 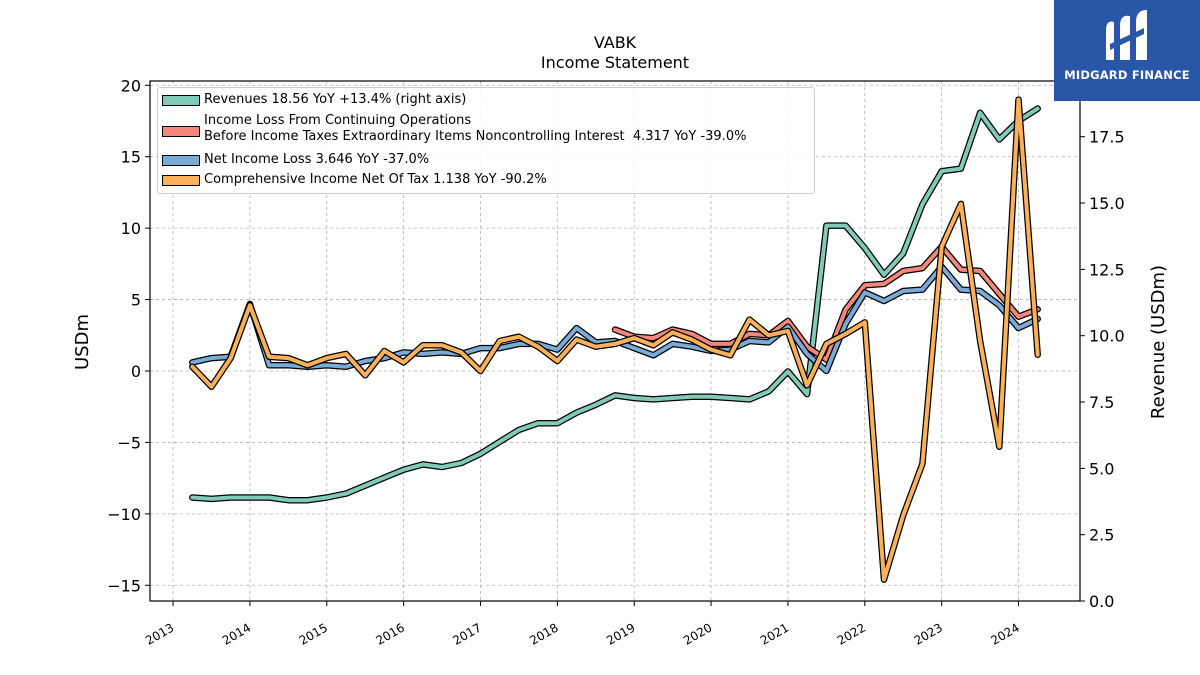 What do you see at coordinates (136, 371) in the screenshot?
I see `y-tick-label-left: 0` at bounding box center [136, 371].